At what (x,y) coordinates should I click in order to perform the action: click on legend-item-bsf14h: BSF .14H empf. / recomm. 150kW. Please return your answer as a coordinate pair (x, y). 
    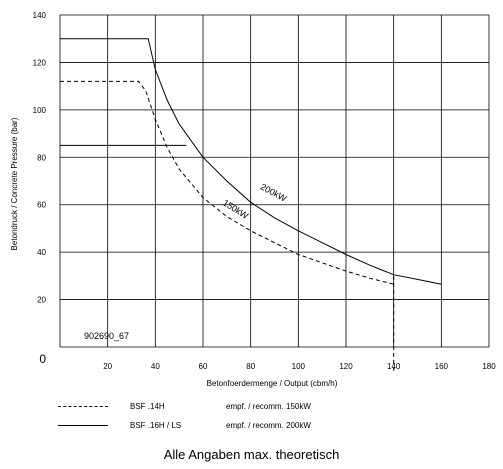
    Looking at the image, I should click on (184, 406).